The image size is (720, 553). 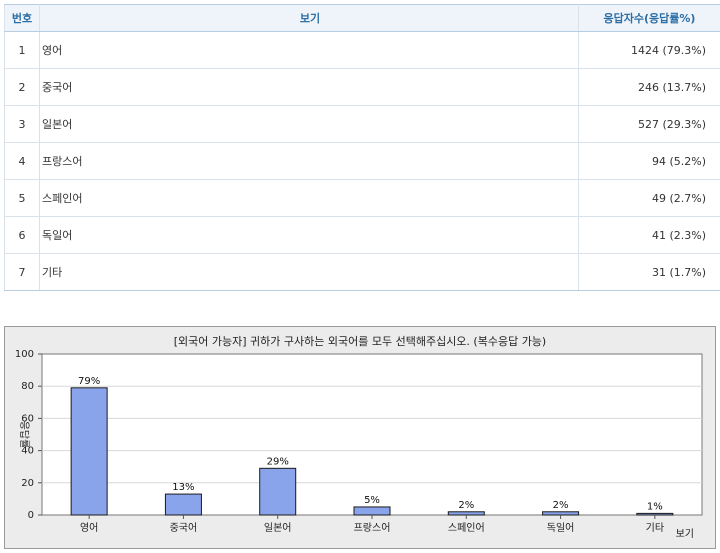 I want to click on data-label: 29%, so click(x=278, y=461).